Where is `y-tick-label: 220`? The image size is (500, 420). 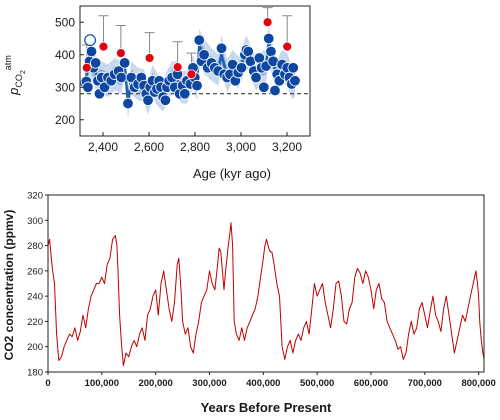 y-tick-label: 220 is located at coordinates (35, 322).